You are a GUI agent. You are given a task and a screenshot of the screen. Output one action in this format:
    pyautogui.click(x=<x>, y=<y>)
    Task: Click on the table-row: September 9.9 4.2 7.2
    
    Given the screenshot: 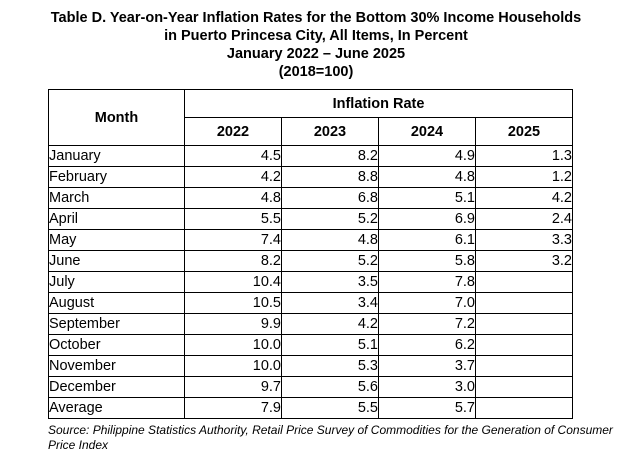 What is the action you would take?
    pyautogui.click(x=310, y=324)
    